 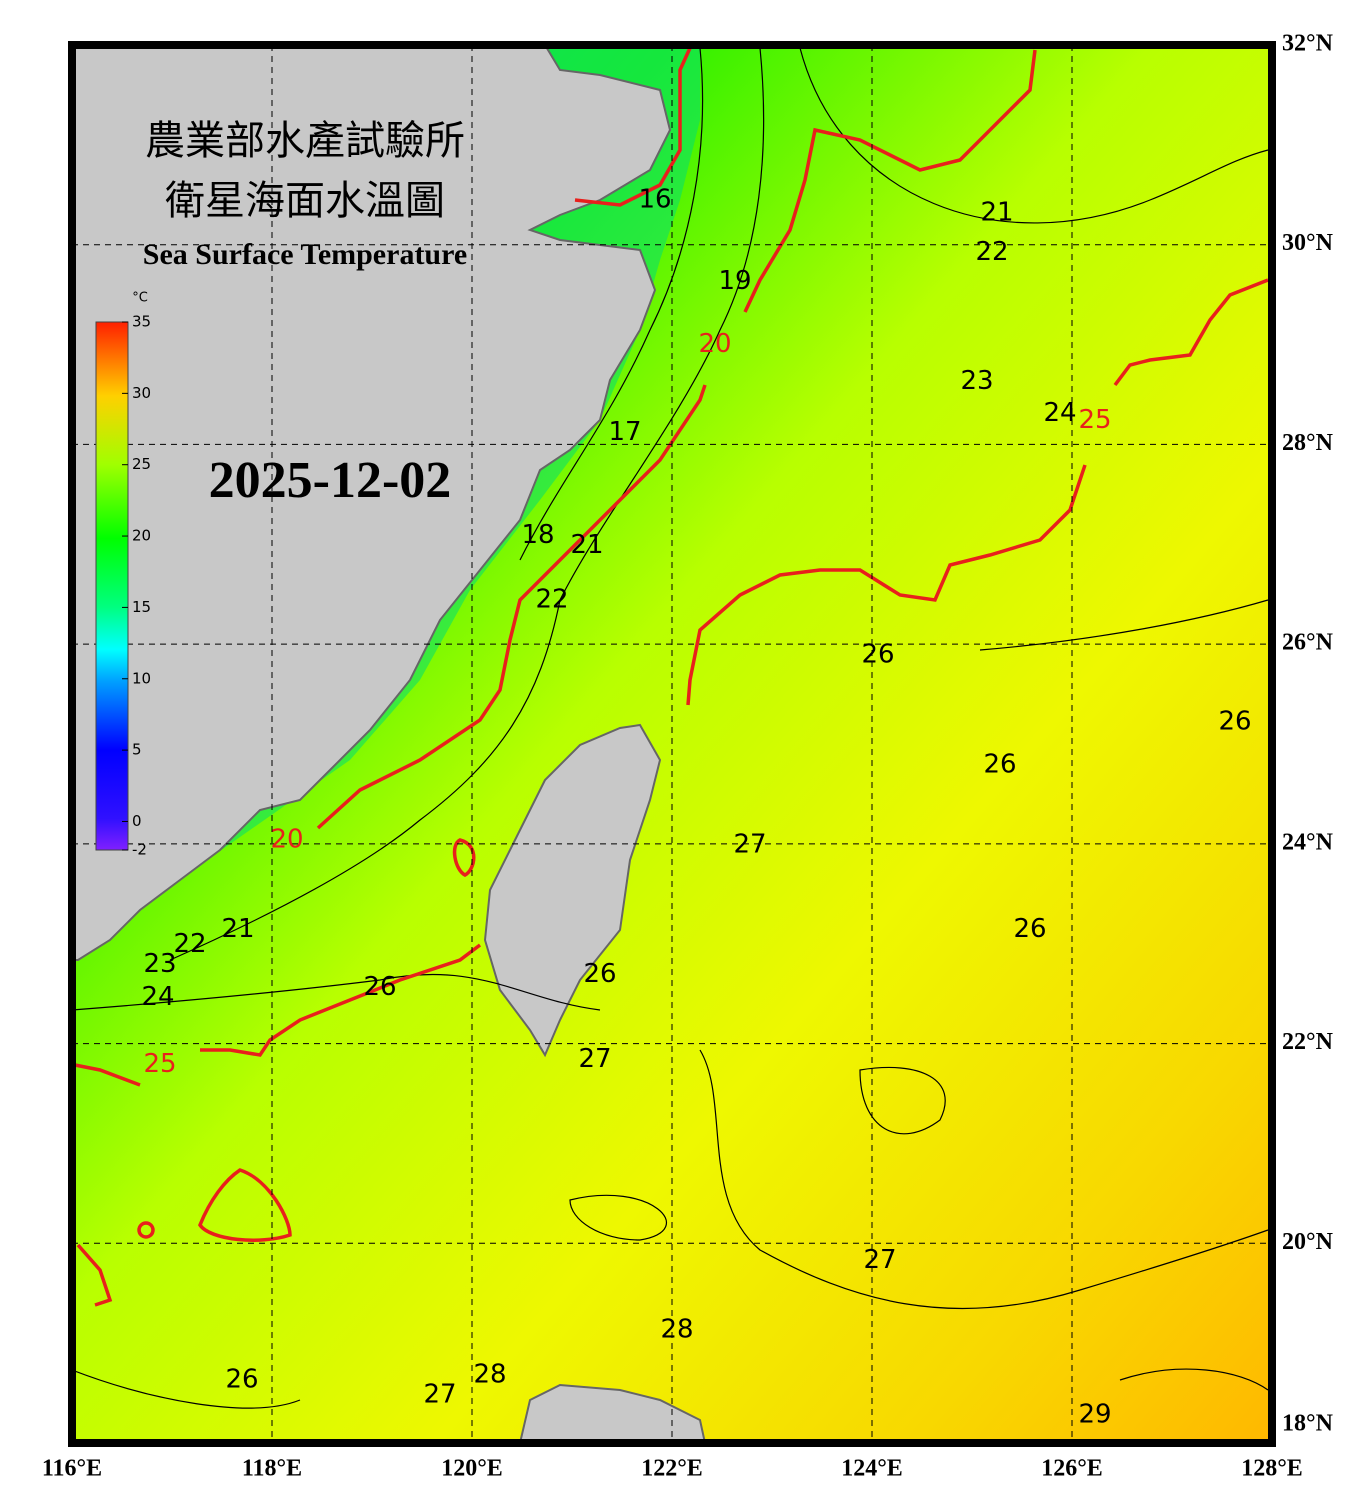 What do you see at coordinates (72, 1469) in the screenshot?
I see `x-tick-label: 116°E` at bounding box center [72, 1469].